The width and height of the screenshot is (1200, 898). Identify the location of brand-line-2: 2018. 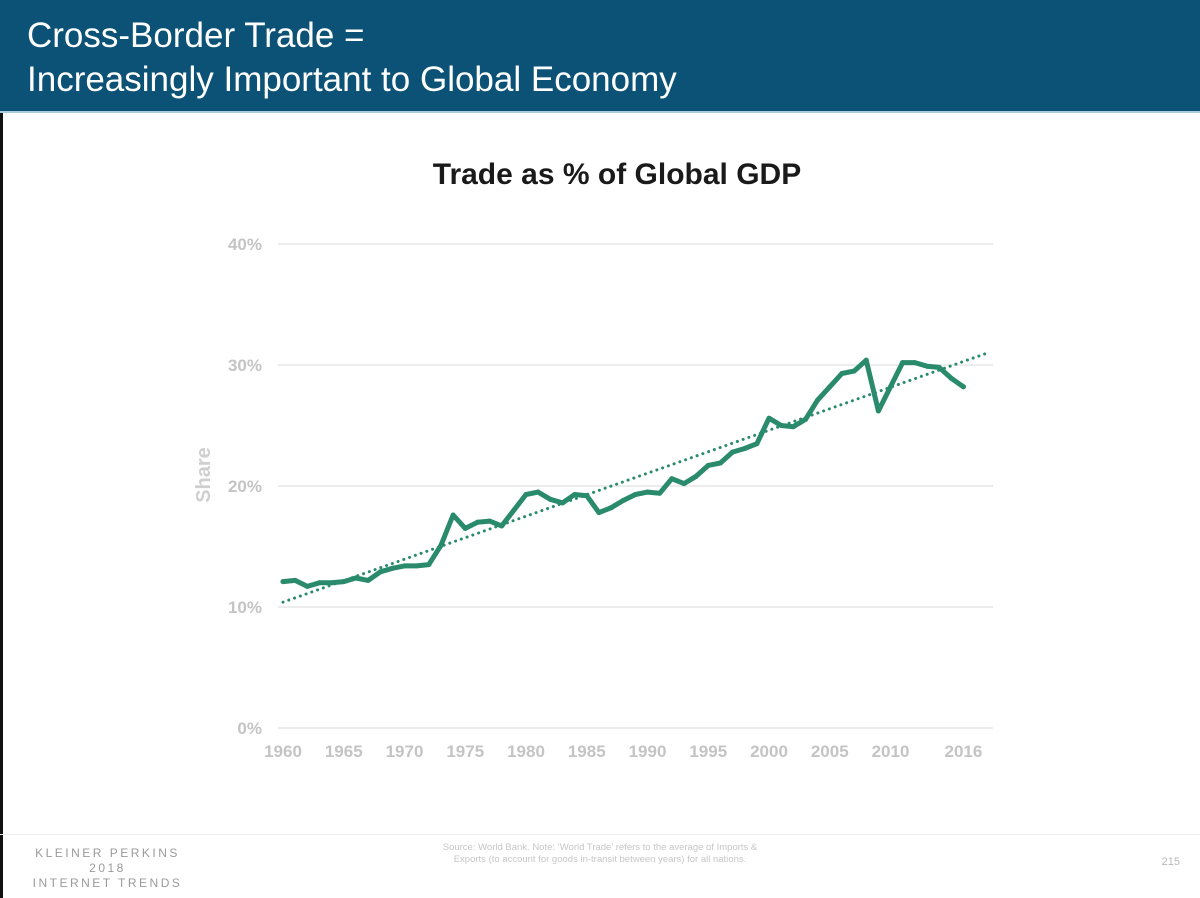
(107, 868).